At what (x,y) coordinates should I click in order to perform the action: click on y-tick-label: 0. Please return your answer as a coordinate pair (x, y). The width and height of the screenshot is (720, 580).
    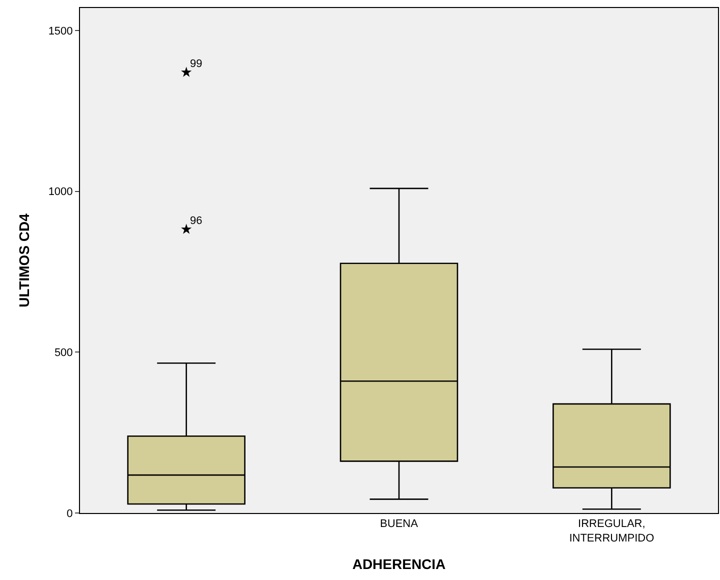
    Looking at the image, I should click on (69, 514).